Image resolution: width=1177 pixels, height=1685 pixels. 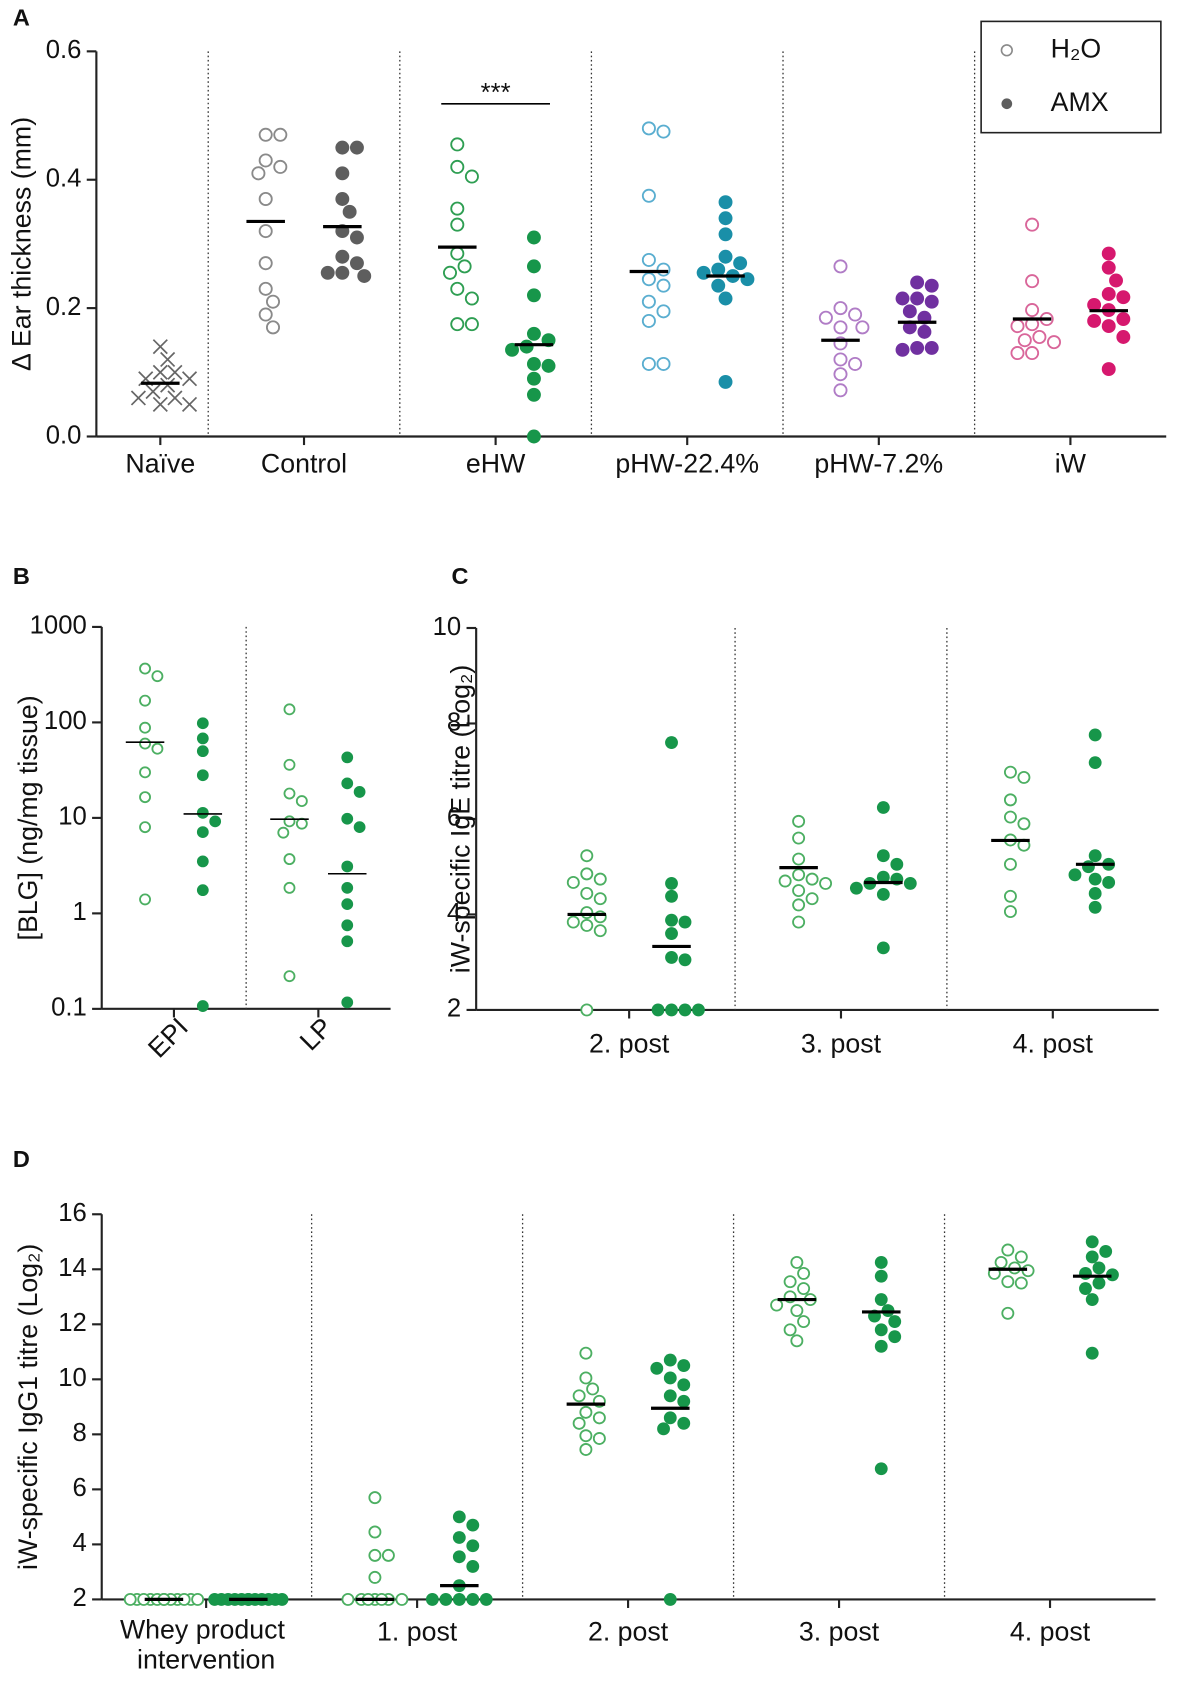 I want to click on panel-label: C, so click(x=460, y=576).